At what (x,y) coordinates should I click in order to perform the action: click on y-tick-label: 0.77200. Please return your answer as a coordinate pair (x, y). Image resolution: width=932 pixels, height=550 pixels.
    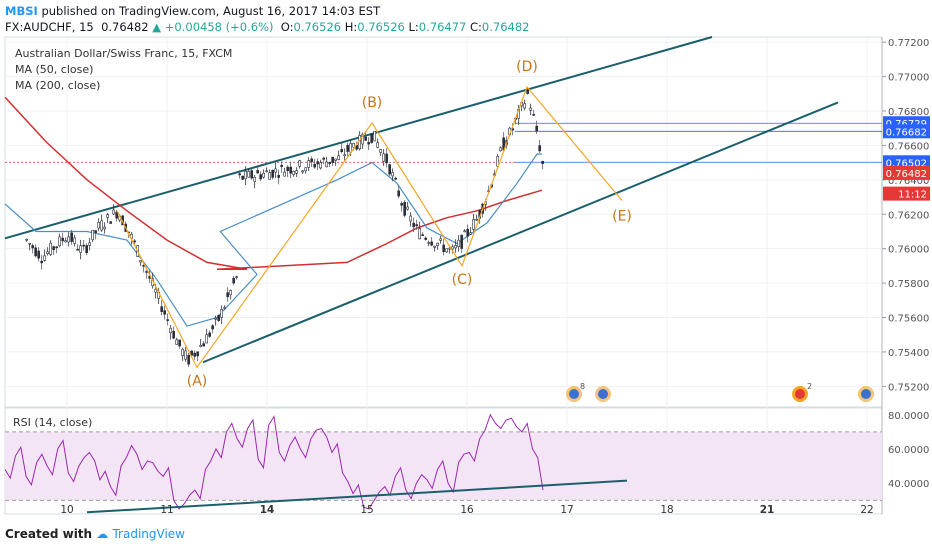
    Looking at the image, I should click on (908, 43).